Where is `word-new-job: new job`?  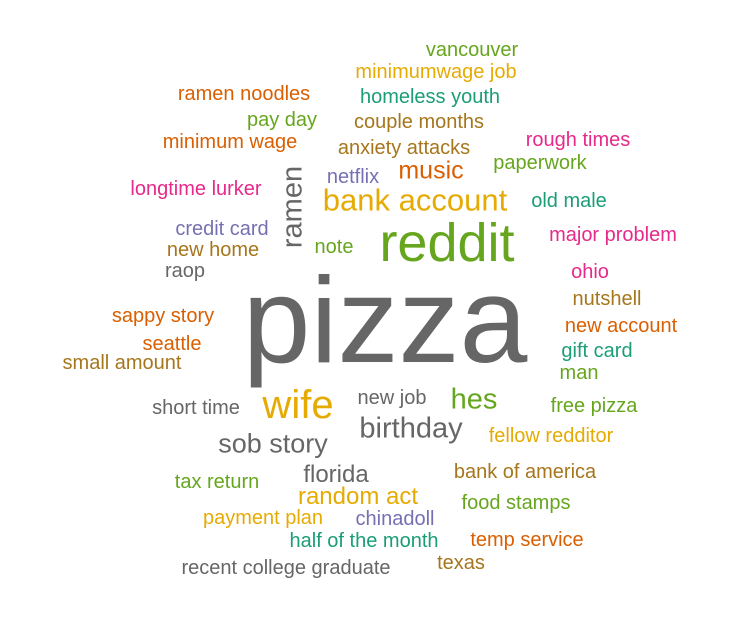 word-new-job: new job is located at coordinates (392, 398).